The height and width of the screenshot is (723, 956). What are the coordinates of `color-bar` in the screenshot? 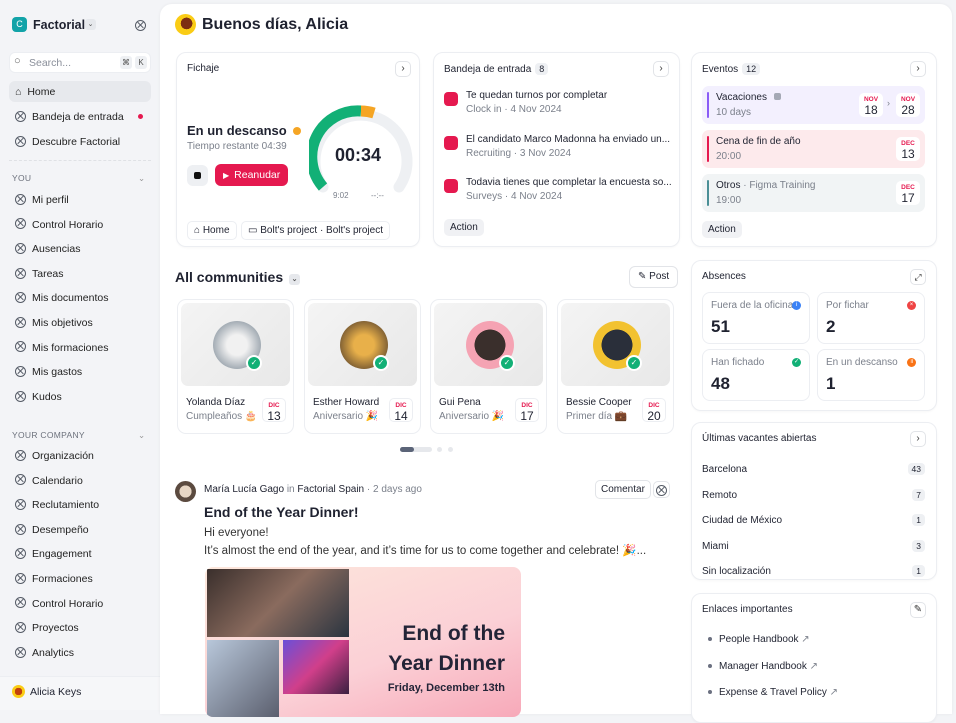 It's located at (708, 105).